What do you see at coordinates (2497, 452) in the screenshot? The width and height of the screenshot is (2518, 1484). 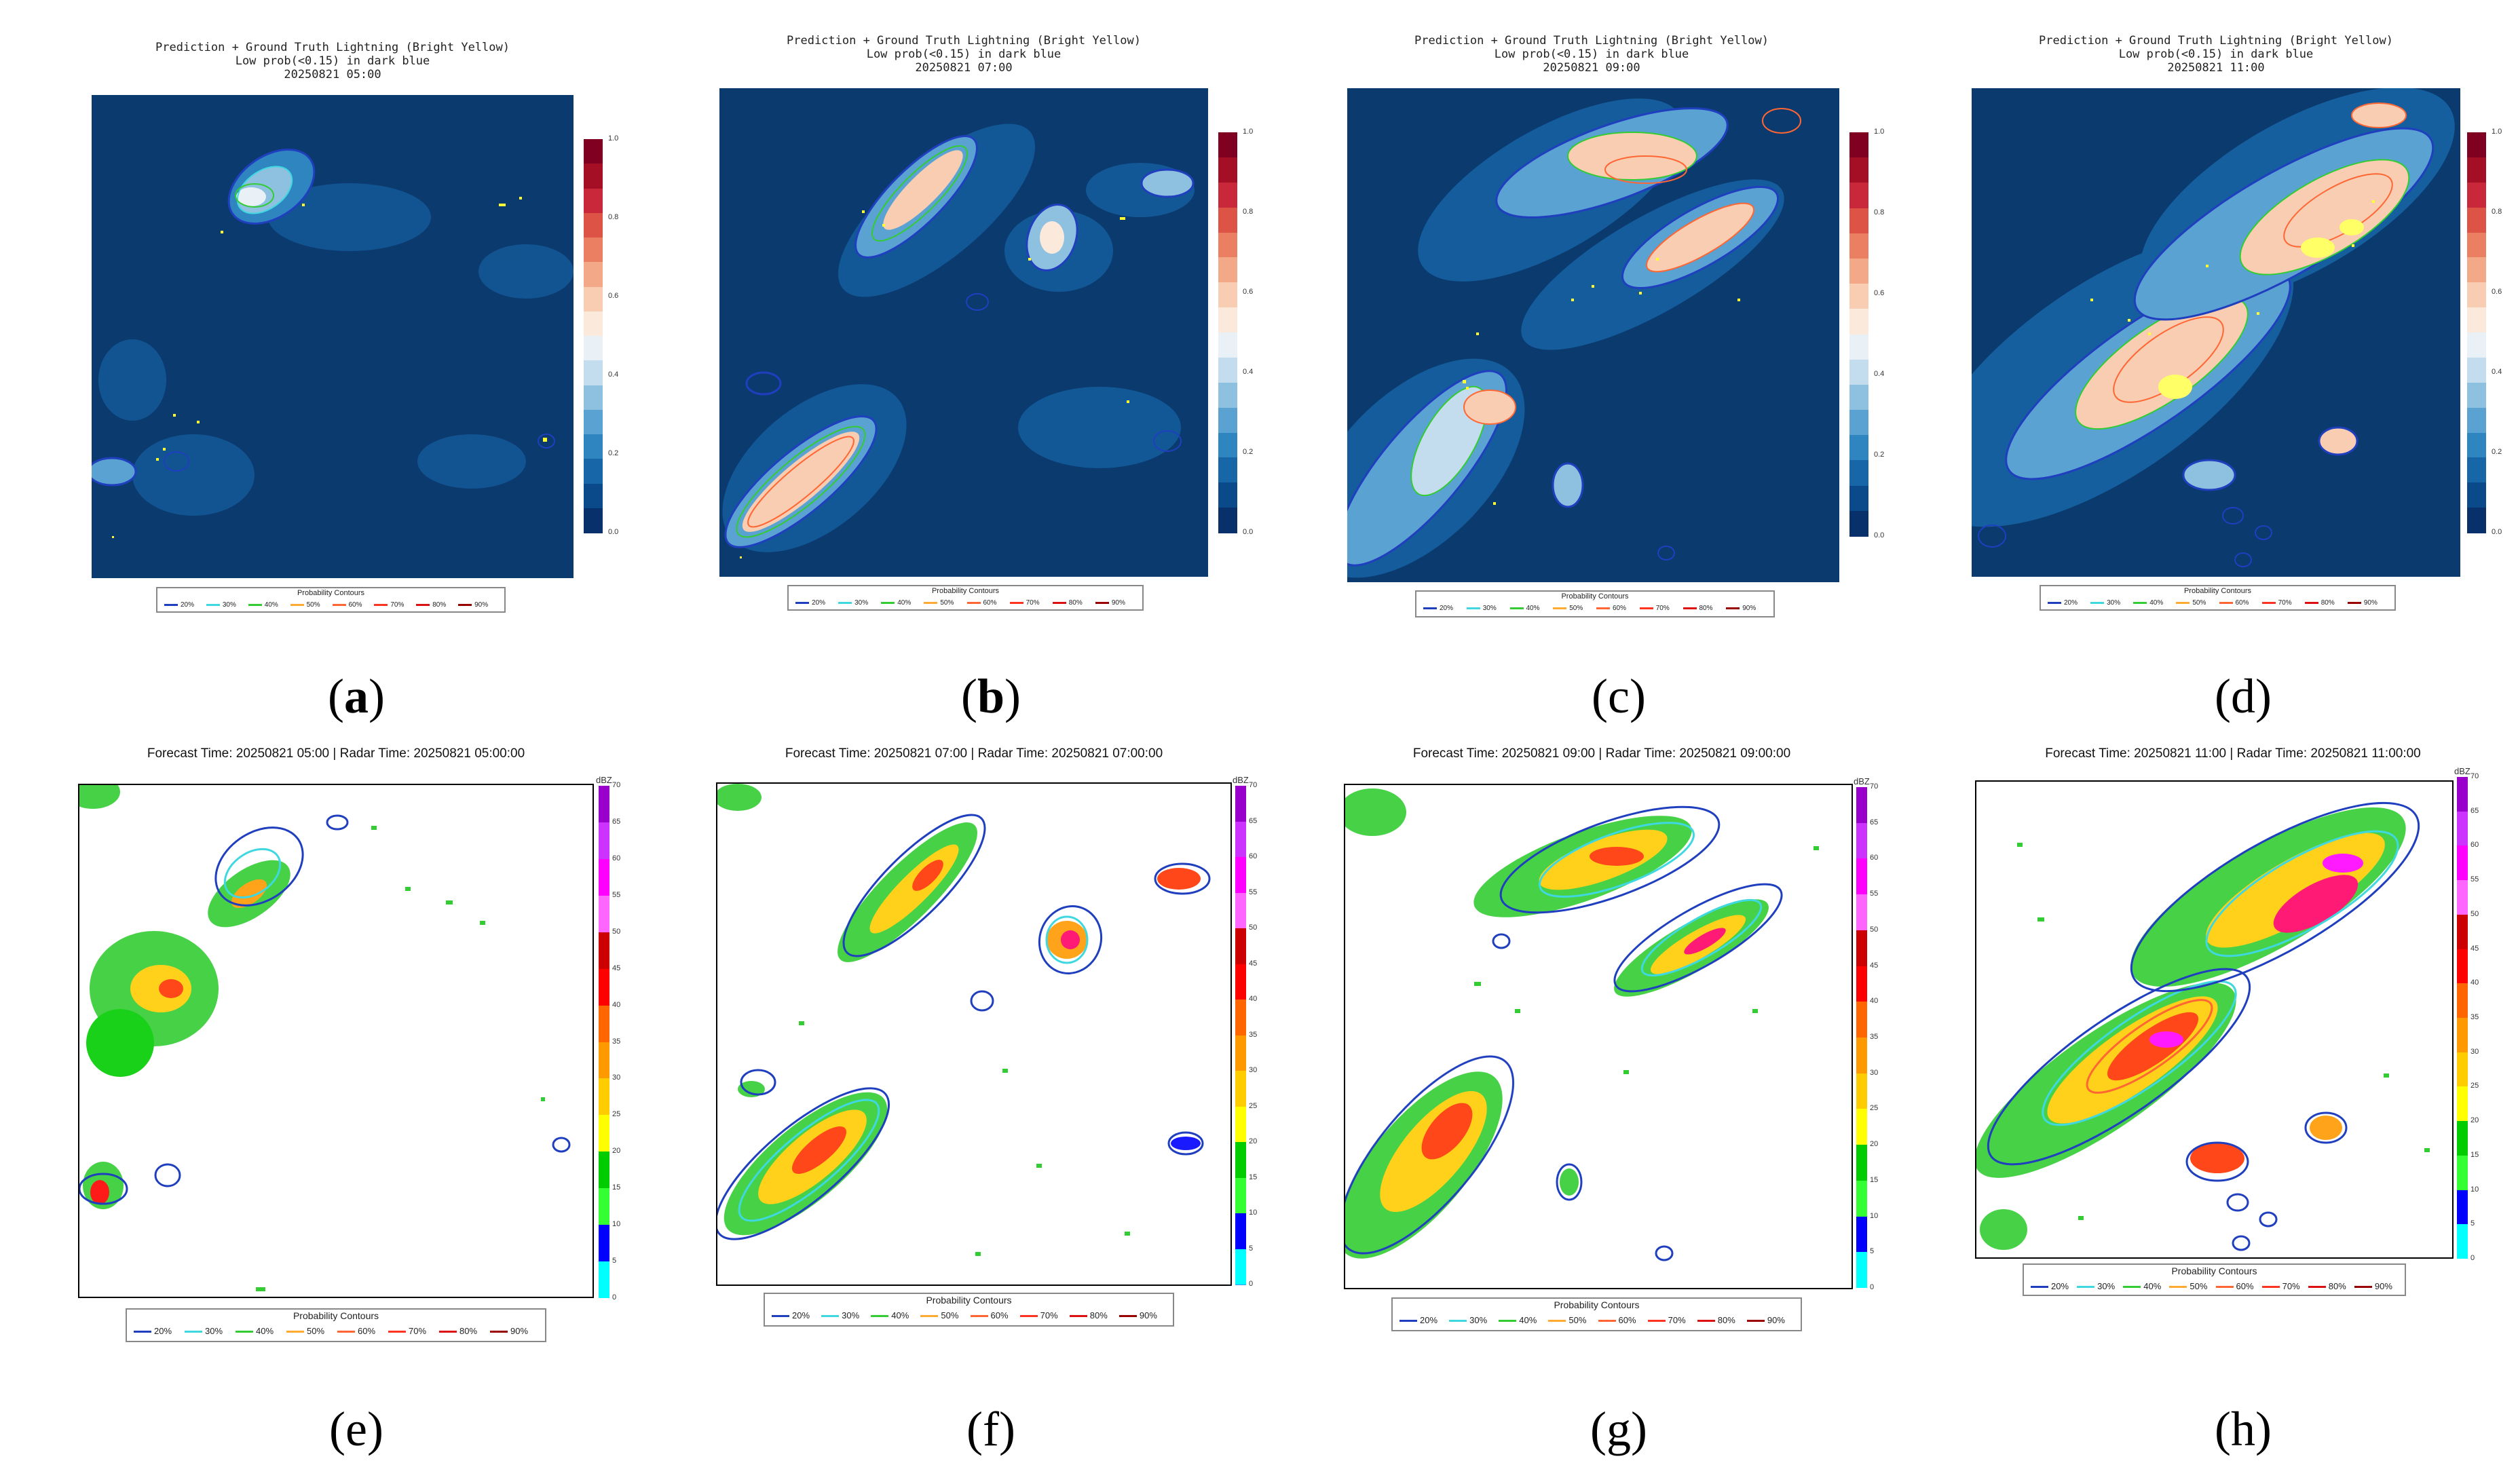 I see `colorbar-tick-label: 0.2` at bounding box center [2497, 452].